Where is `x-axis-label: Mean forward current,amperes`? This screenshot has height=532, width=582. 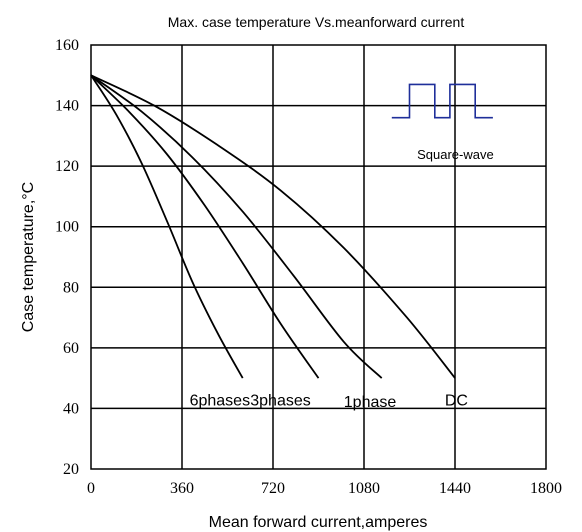 x-axis-label: Mean forward current,amperes is located at coordinates (318, 522).